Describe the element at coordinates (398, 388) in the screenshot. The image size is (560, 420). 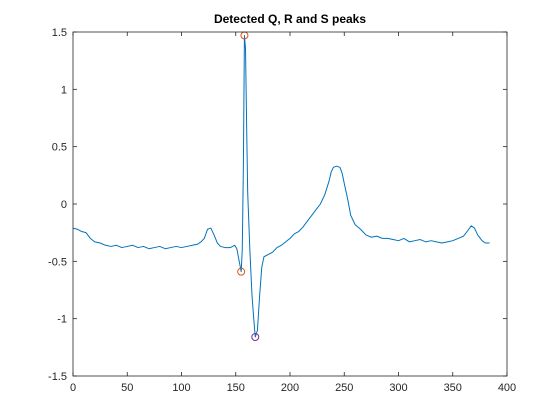
I see `x-tick-label: 300` at that location.